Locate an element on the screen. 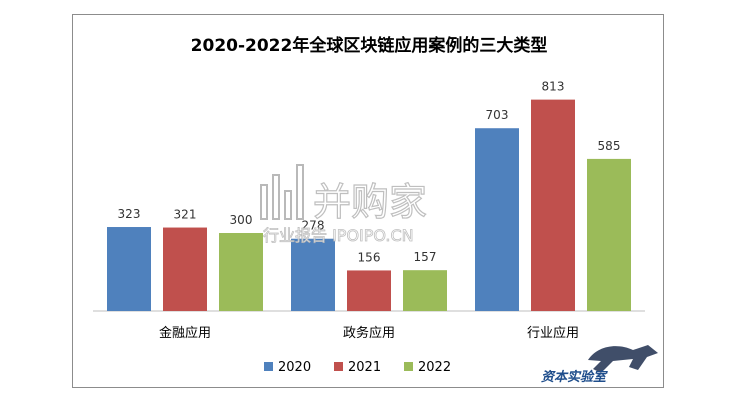 This screenshot has width=730, height=404. watermark-main: 并购家 is located at coordinates (370, 202).